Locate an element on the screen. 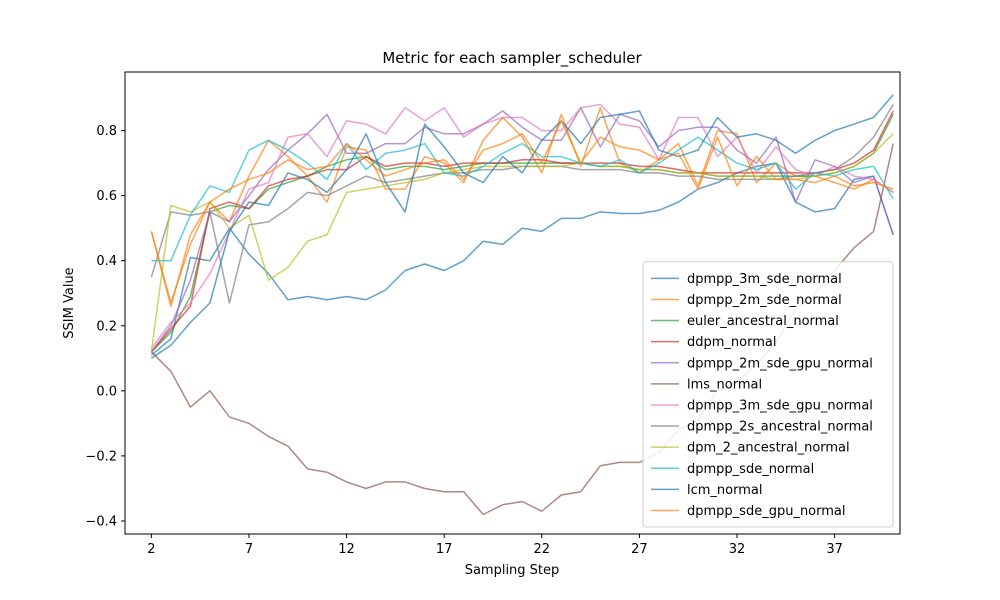 This screenshot has height=600, width=1000. y-axis-label: SSIM Value is located at coordinates (69, 302).